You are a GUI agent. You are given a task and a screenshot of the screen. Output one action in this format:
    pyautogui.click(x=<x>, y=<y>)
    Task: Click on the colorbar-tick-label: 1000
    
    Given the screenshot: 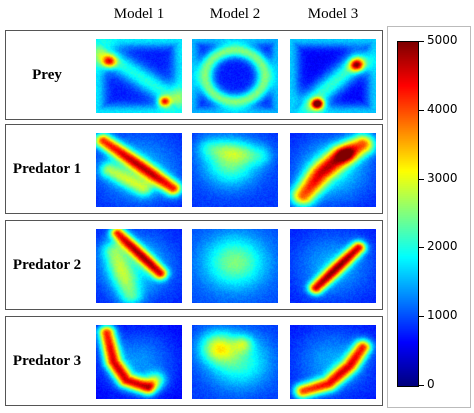 What is the action you would take?
    pyautogui.click(x=442, y=315)
    